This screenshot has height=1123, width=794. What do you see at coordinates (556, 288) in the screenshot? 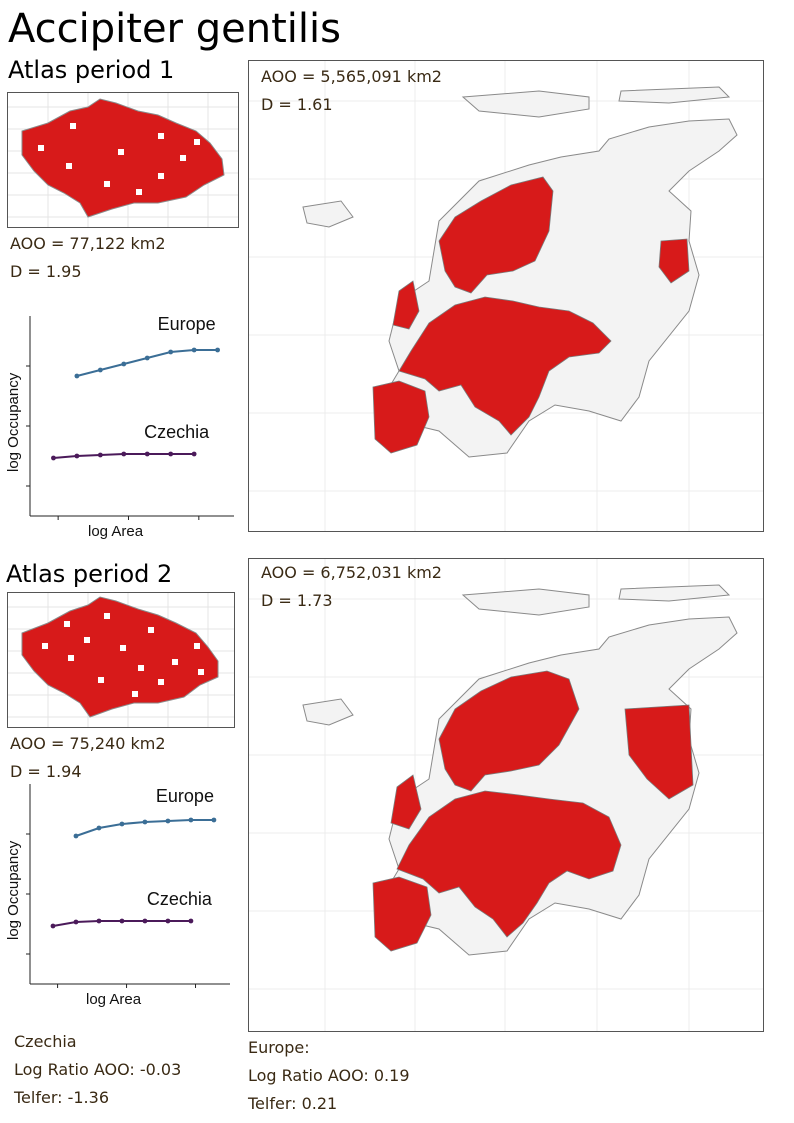
I see `surveyed-grid-area` at bounding box center [556, 288].